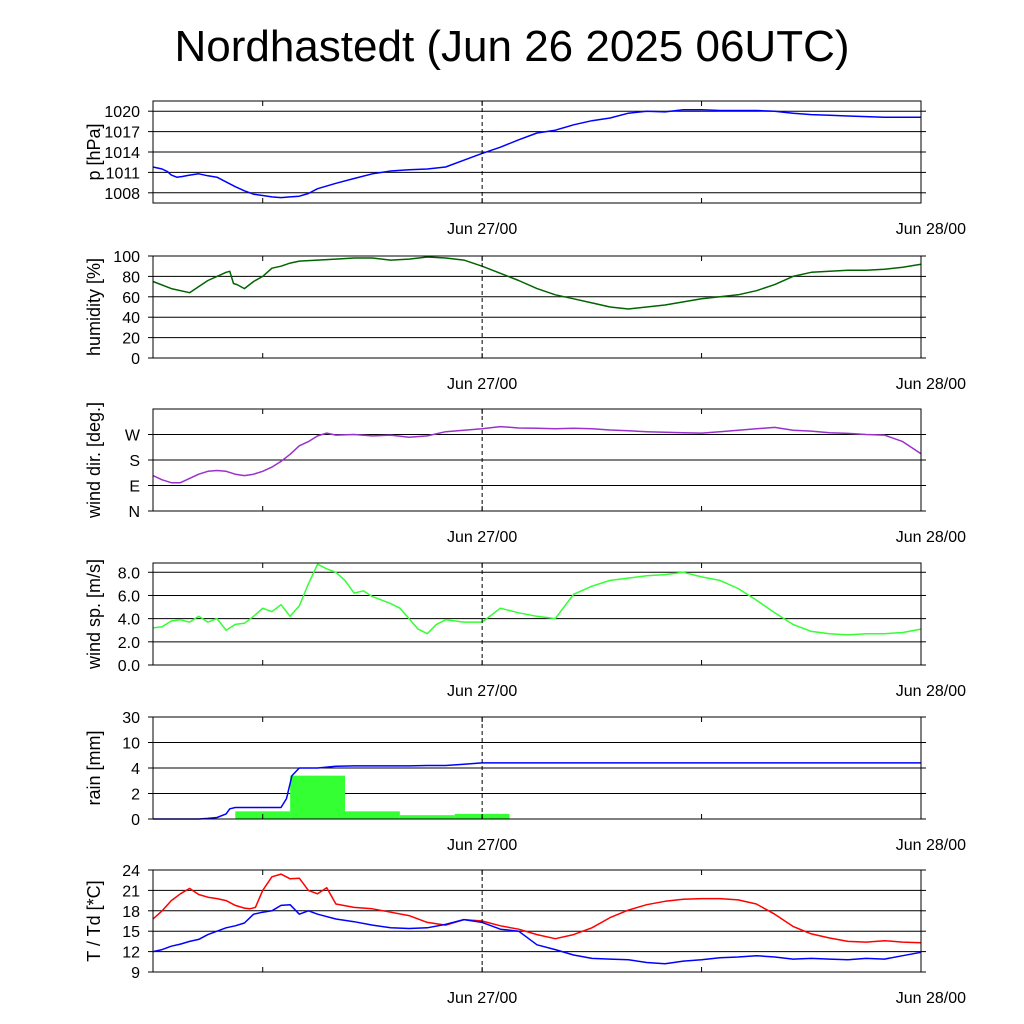 Image resolution: width=1024 pixels, height=1024 pixels. Describe the element at coordinates (131, 891) in the screenshot. I see `y-tick-label: 21` at that location.